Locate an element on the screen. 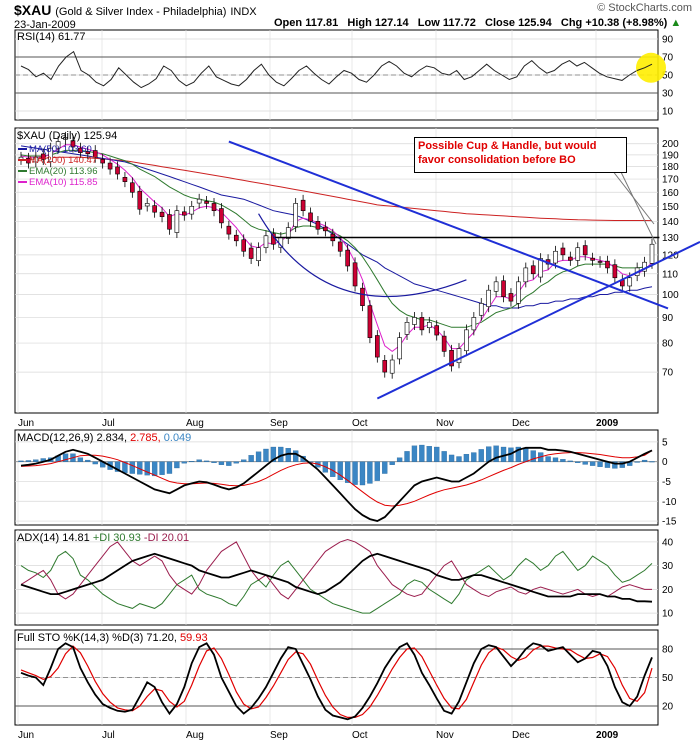  y-tick-label: 50 is located at coordinates (668, 76).